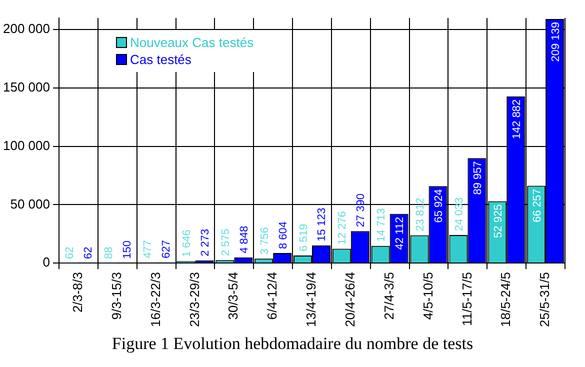 The image size is (585, 367). I want to click on x-tick-label: 11/5-17/5, so click(466, 299).